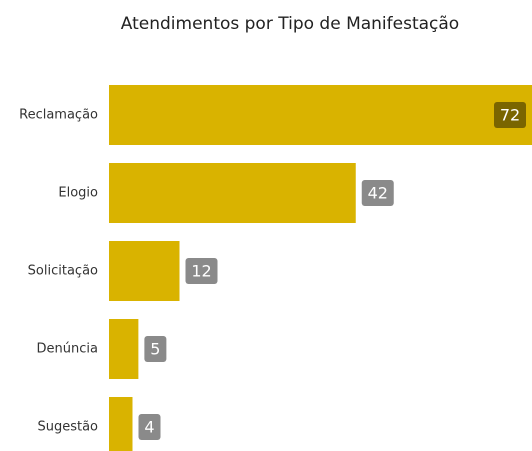  Describe the element at coordinates (58, 115) in the screenshot. I see `category-label: Reclamação` at that location.